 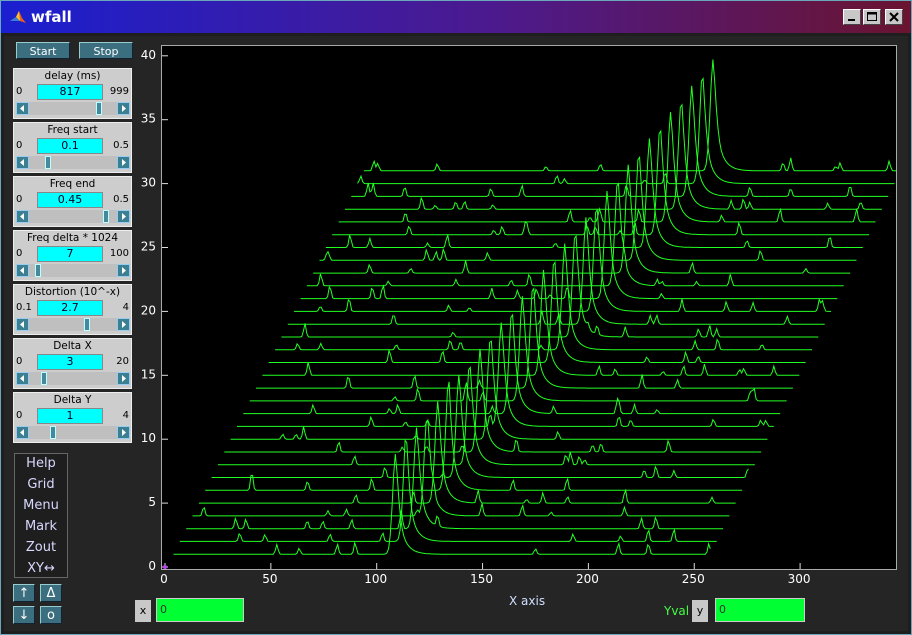 I want to click on menu-item-help: Help, so click(x=41, y=463).